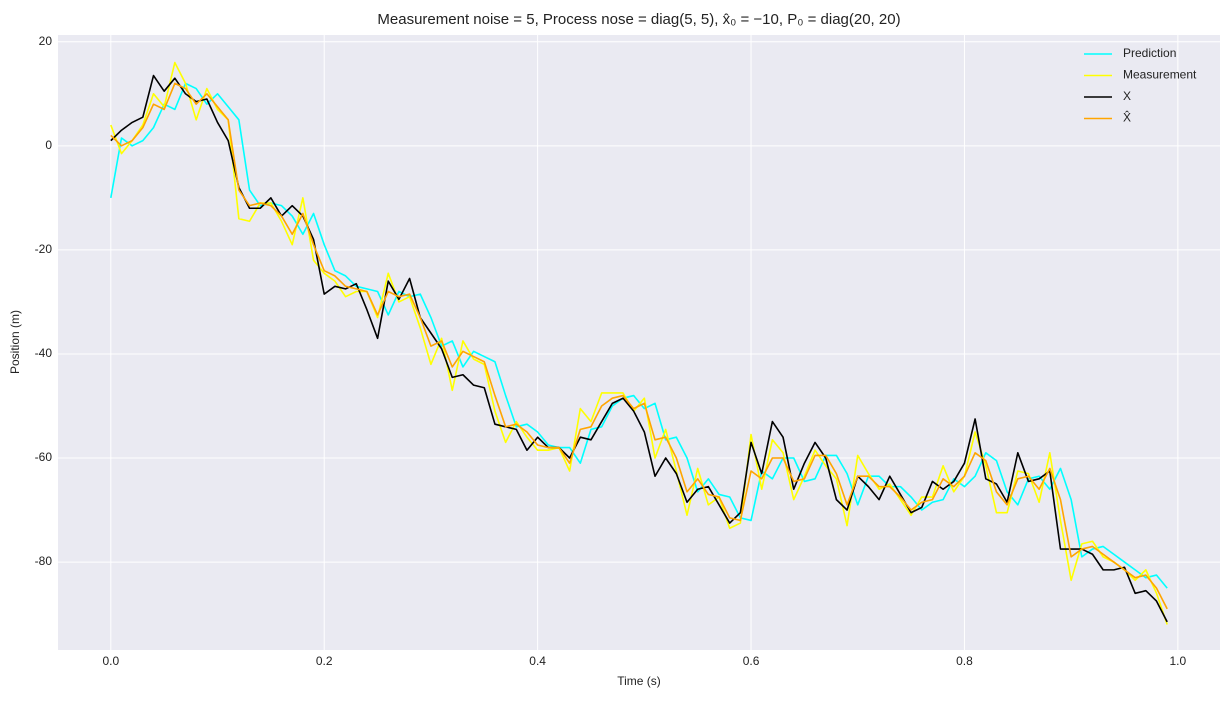  What do you see at coordinates (48, 145) in the screenshot?
I see `y-tick-label: 0` at bounding box center [48, 145].